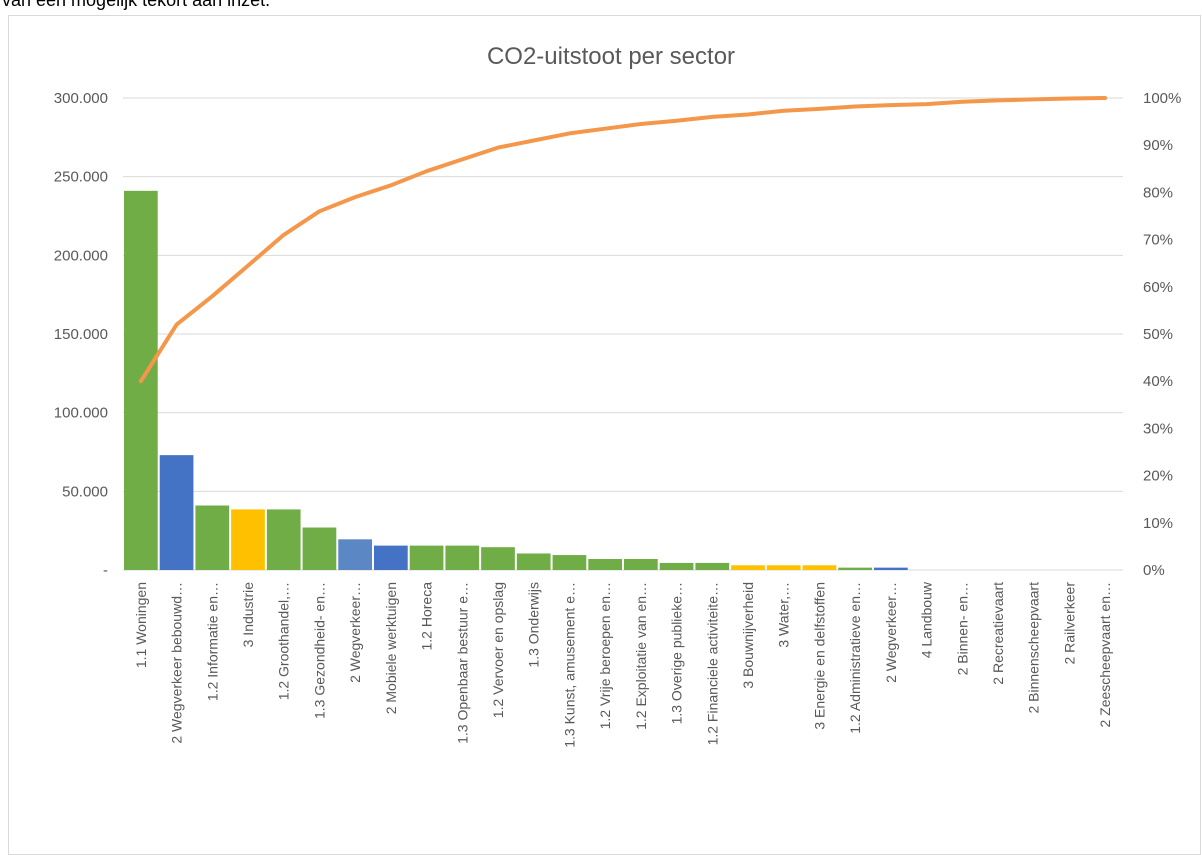  What do you see at coordinates (81, 413) in the screenshot?
I see `y-tick-label: 100.000` at bounding box center [81, 413].